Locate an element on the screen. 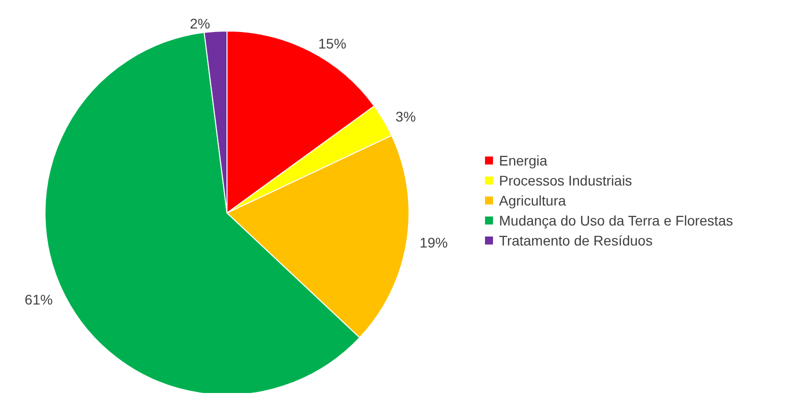  data-label: 3% is located at coordinates (406, 116).